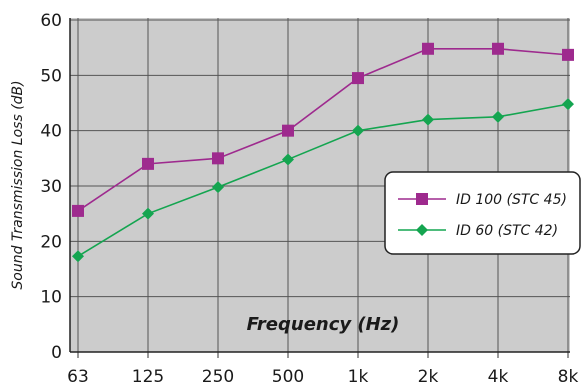 Image resolution: width=587 pixels, height=391 pixels. What do you see at coordinates (56, 353) in the screenshot?
I see `y-tick-label: 0` at bounding box center [56, 353].